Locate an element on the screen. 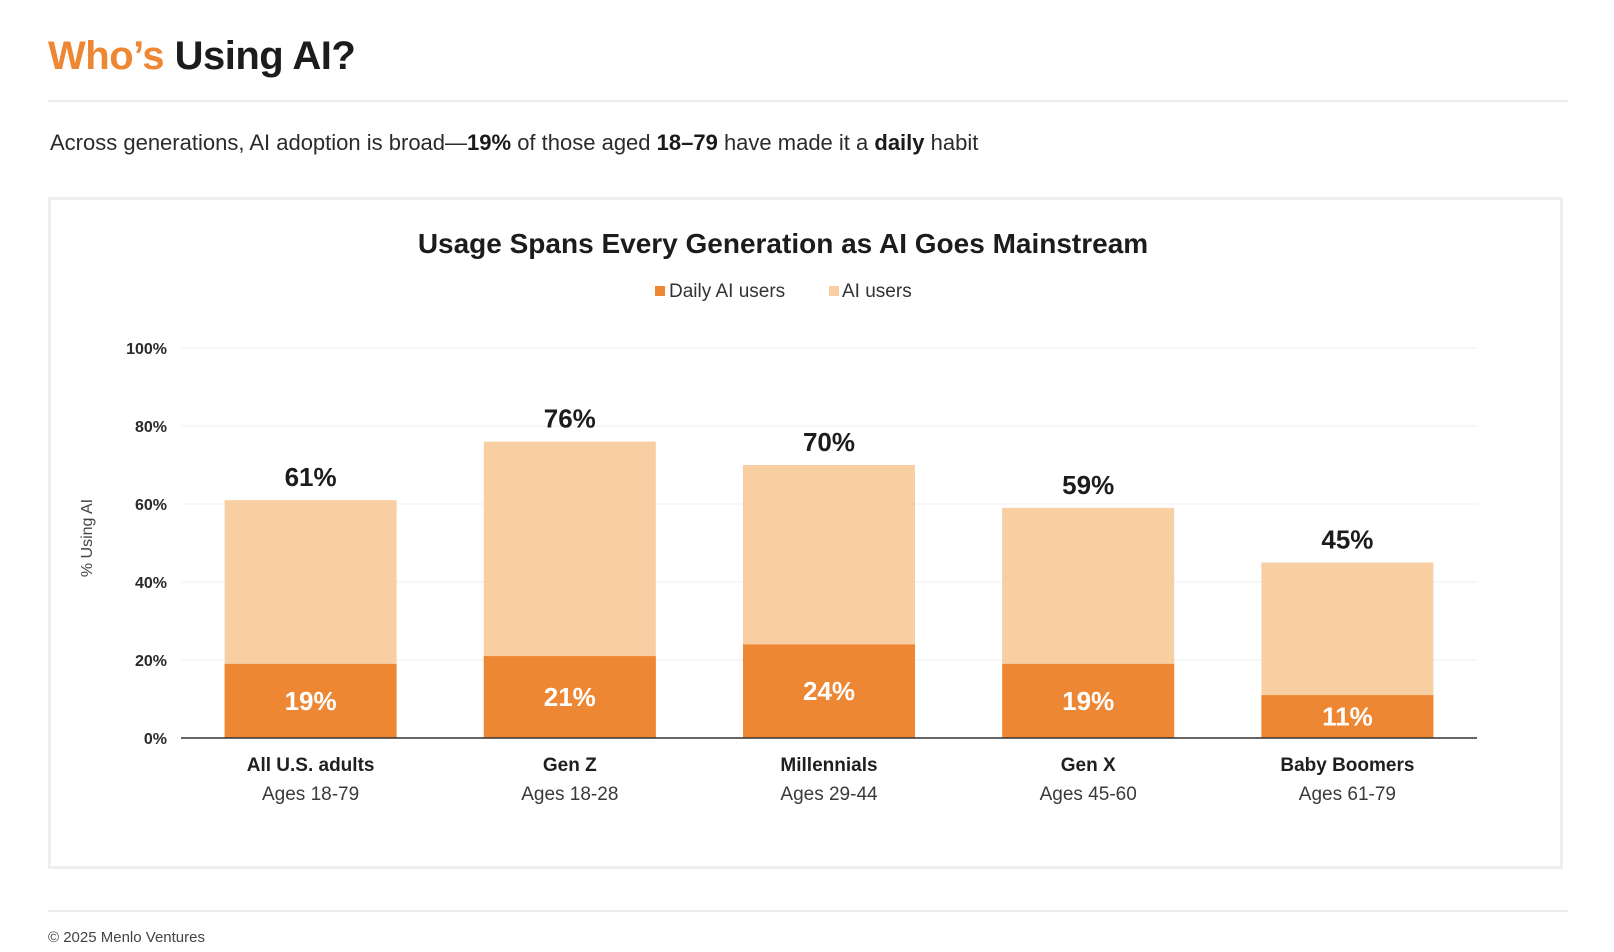 The width and height of the screenshot is (1614, 952). x-tick-sublabel-all-u-s-adults: Ages 18-79 is located at coordinates (310, 794).